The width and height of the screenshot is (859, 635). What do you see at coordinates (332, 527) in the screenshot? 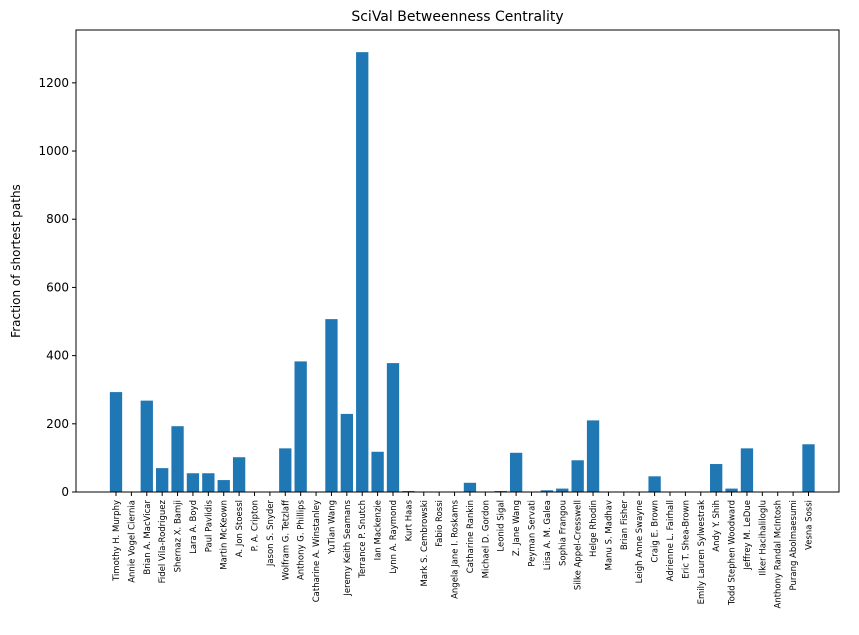
I see `x-tick-label: YuTian Wang` at bounding box center [332, 527].